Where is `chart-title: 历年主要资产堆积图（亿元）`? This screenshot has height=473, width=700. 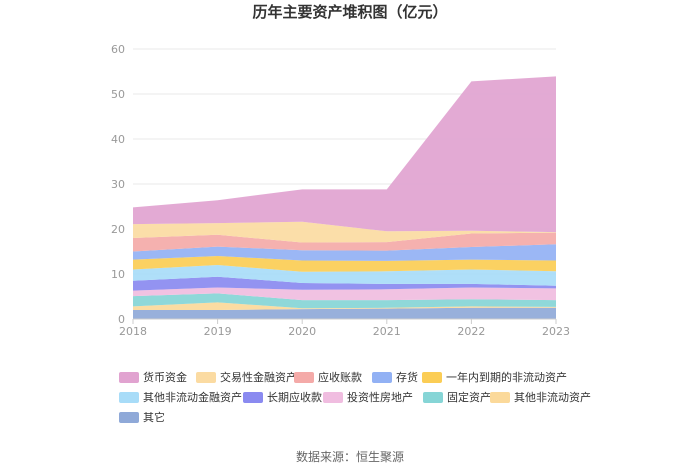
chart-title: 历年主要资产堆积图（亿元） is located at coordinates (349, 12).